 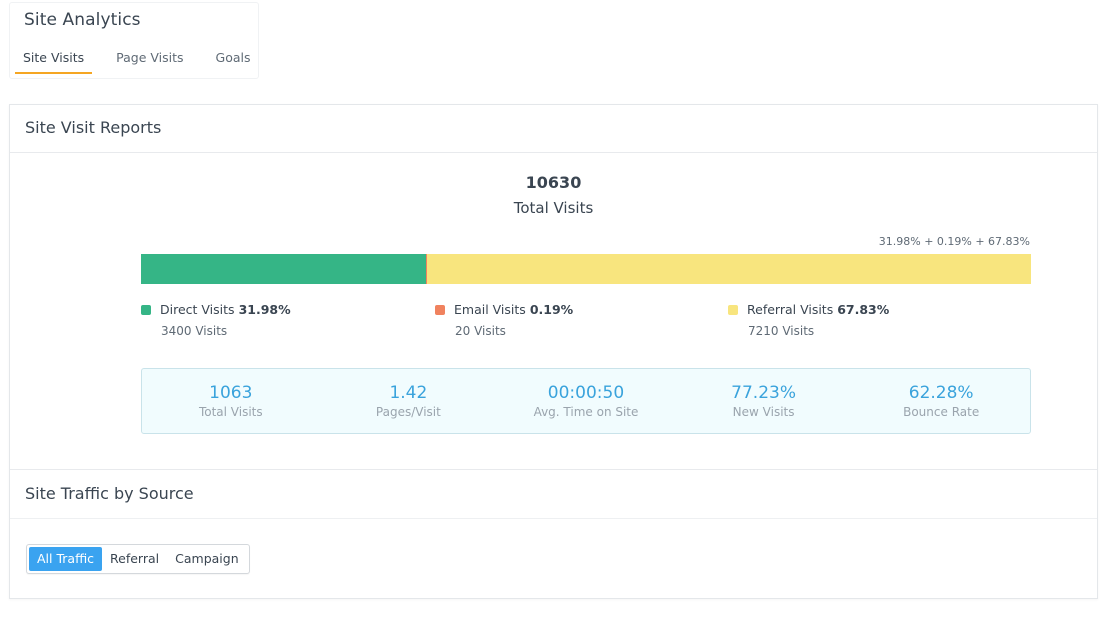 What do you see at coordinates (233, 57) in the screenshot?
I see `tab-goals: Goals` at bounding box center [233, 57].